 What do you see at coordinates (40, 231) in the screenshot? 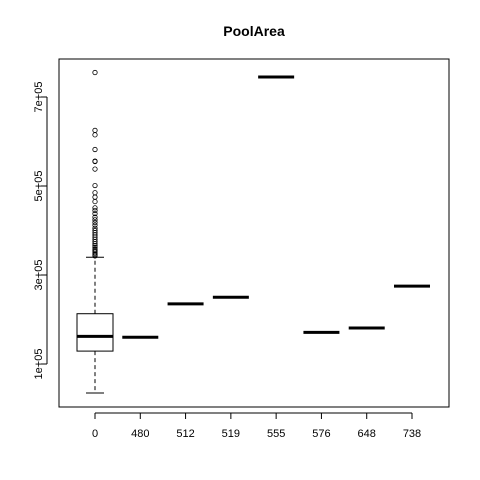
I see `y-axis: 1e+05 3e+05 5e+05 7e+05` at bounding box center [40, 231].